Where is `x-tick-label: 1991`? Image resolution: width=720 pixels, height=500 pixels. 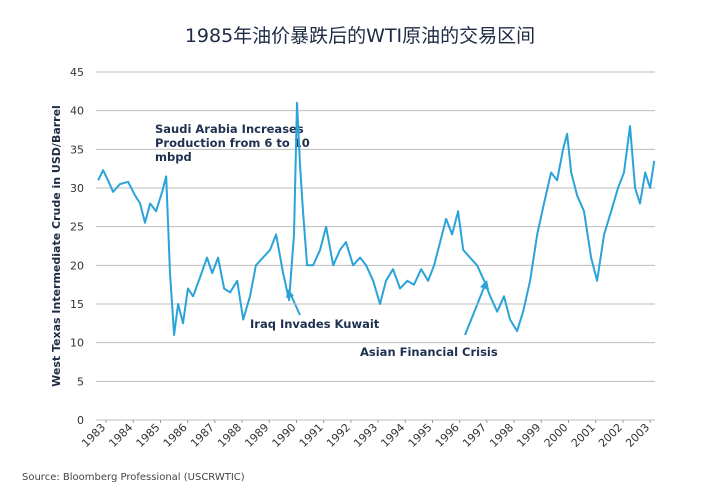
x-tick-label: 1991 is located at coordinates (311, 435).